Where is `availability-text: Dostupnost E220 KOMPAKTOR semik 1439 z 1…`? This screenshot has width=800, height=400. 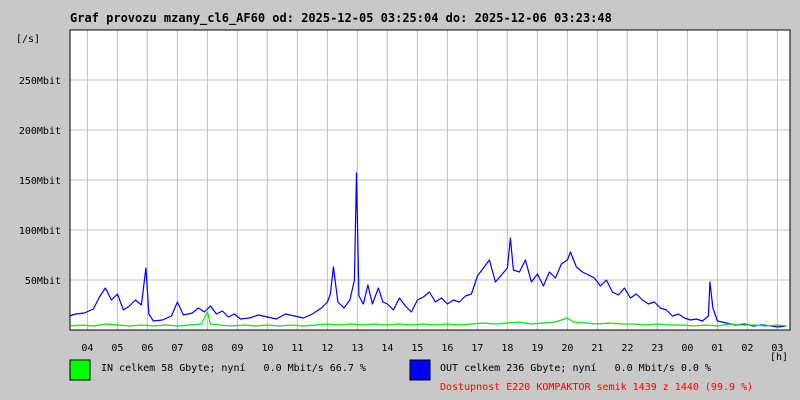
availability-text: Dostupnost E220 KOMPAKTOR semik 1439 z 1… is located at coordinates (596, 387).